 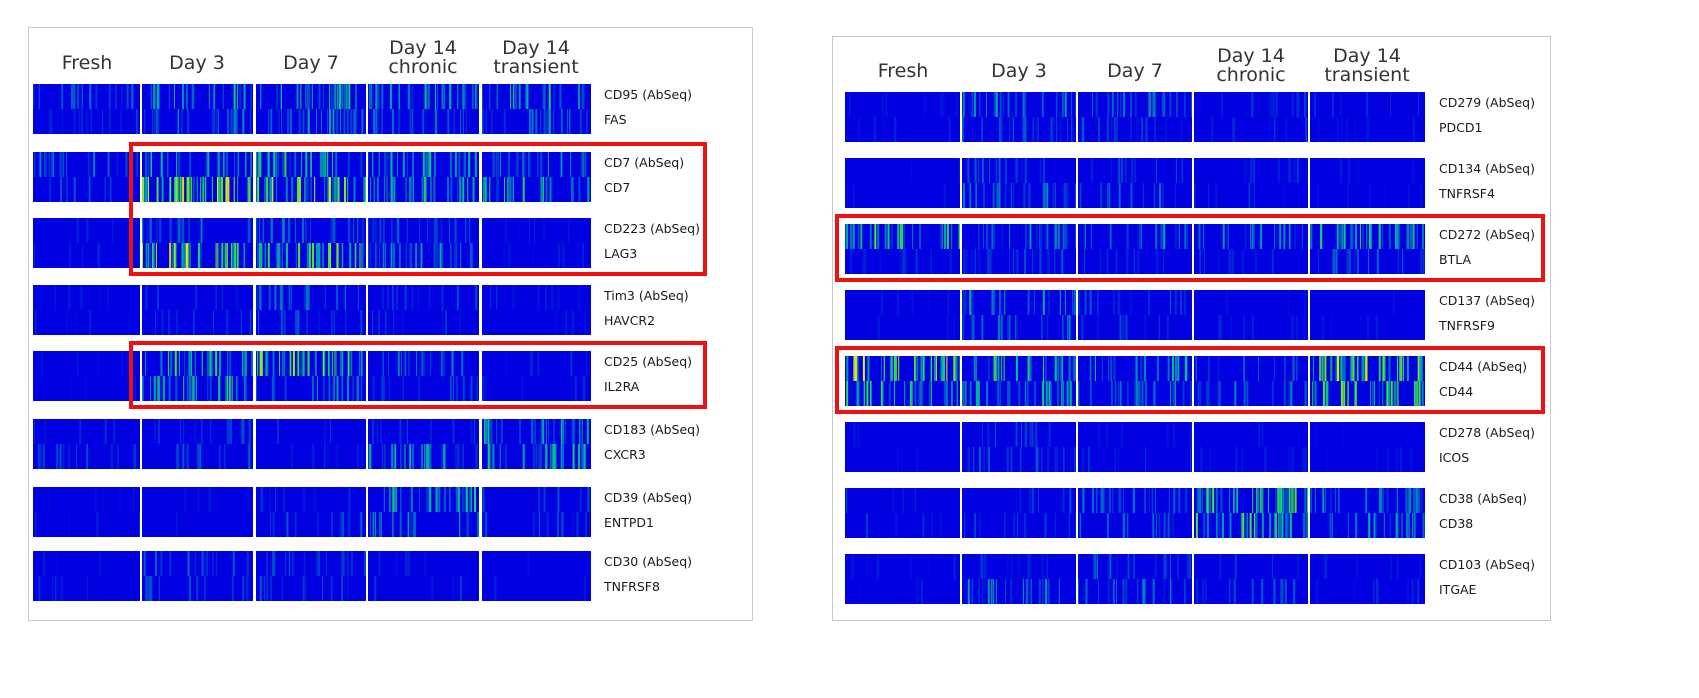 What do you see at coordinates (311, 563) in the screenshot?
I see `heatmap-cell-tnfrsf8-day-7-top` at bounding box center [311, 563].